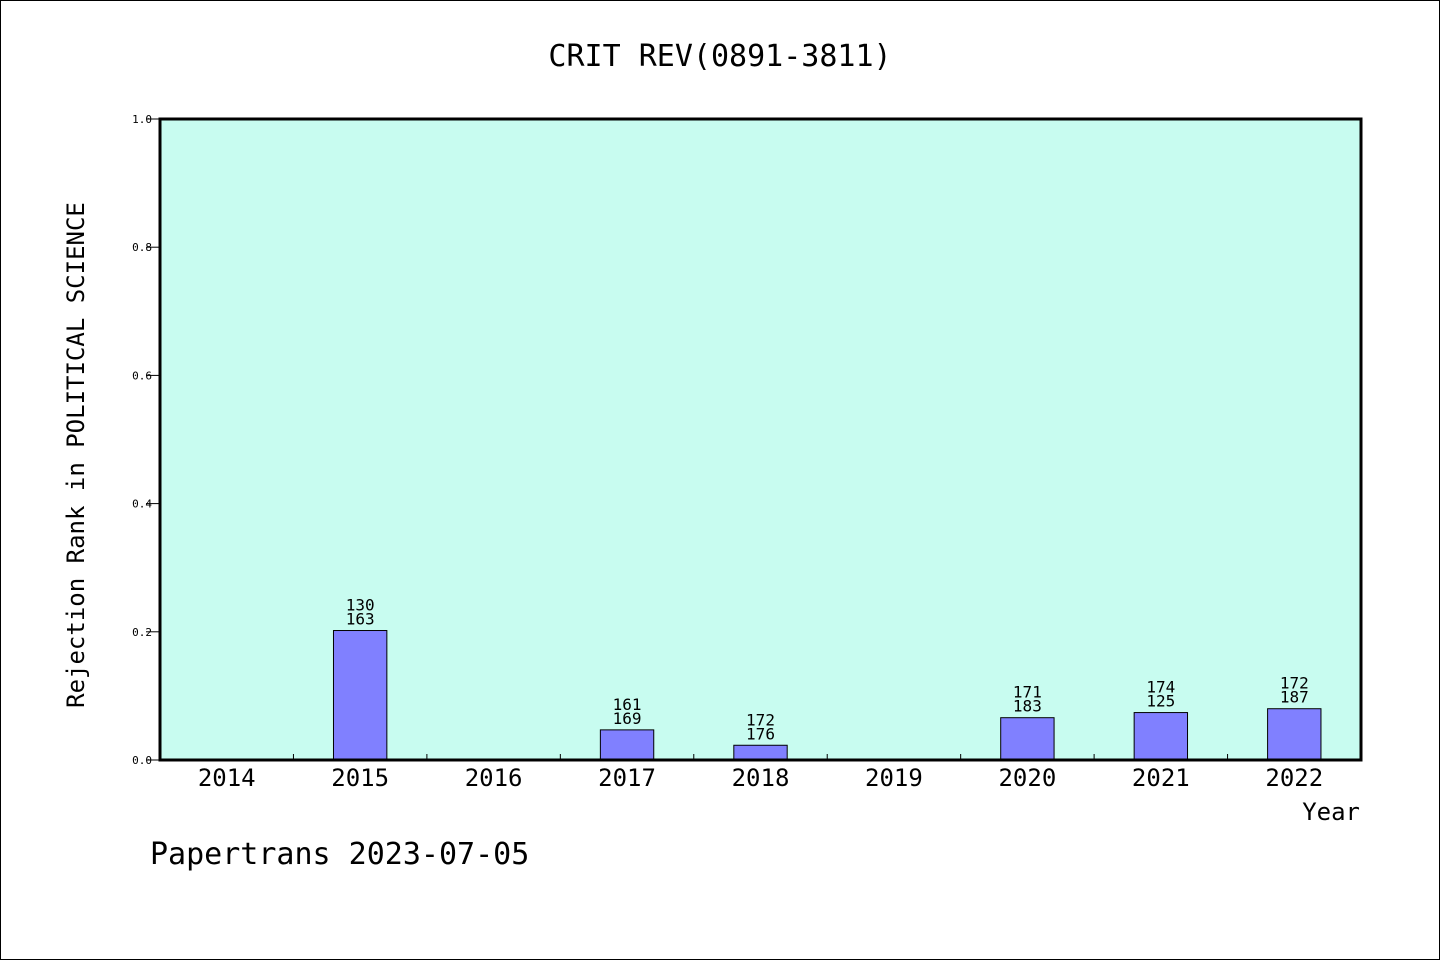  I want to click on y-tick-label: 0.0, so click(142, 760).